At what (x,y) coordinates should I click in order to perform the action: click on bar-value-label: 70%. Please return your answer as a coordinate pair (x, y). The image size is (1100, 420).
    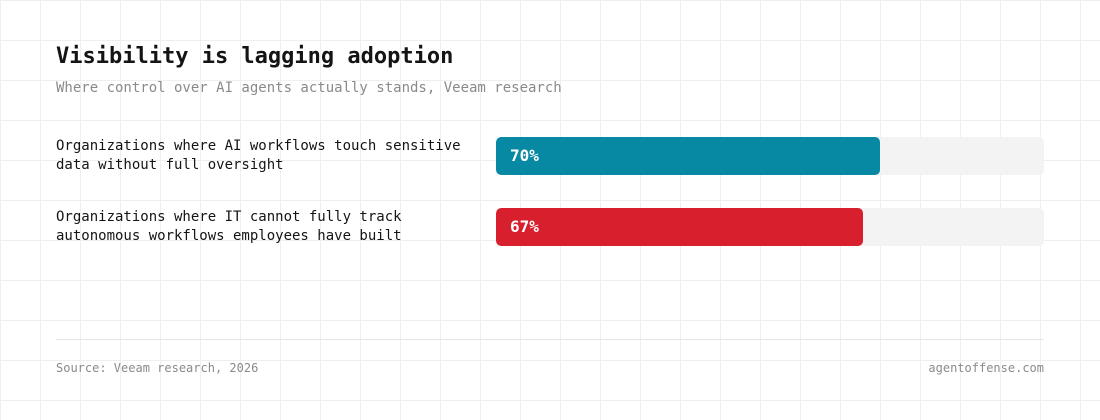
    Looking at the image, I should click on (524, 155).